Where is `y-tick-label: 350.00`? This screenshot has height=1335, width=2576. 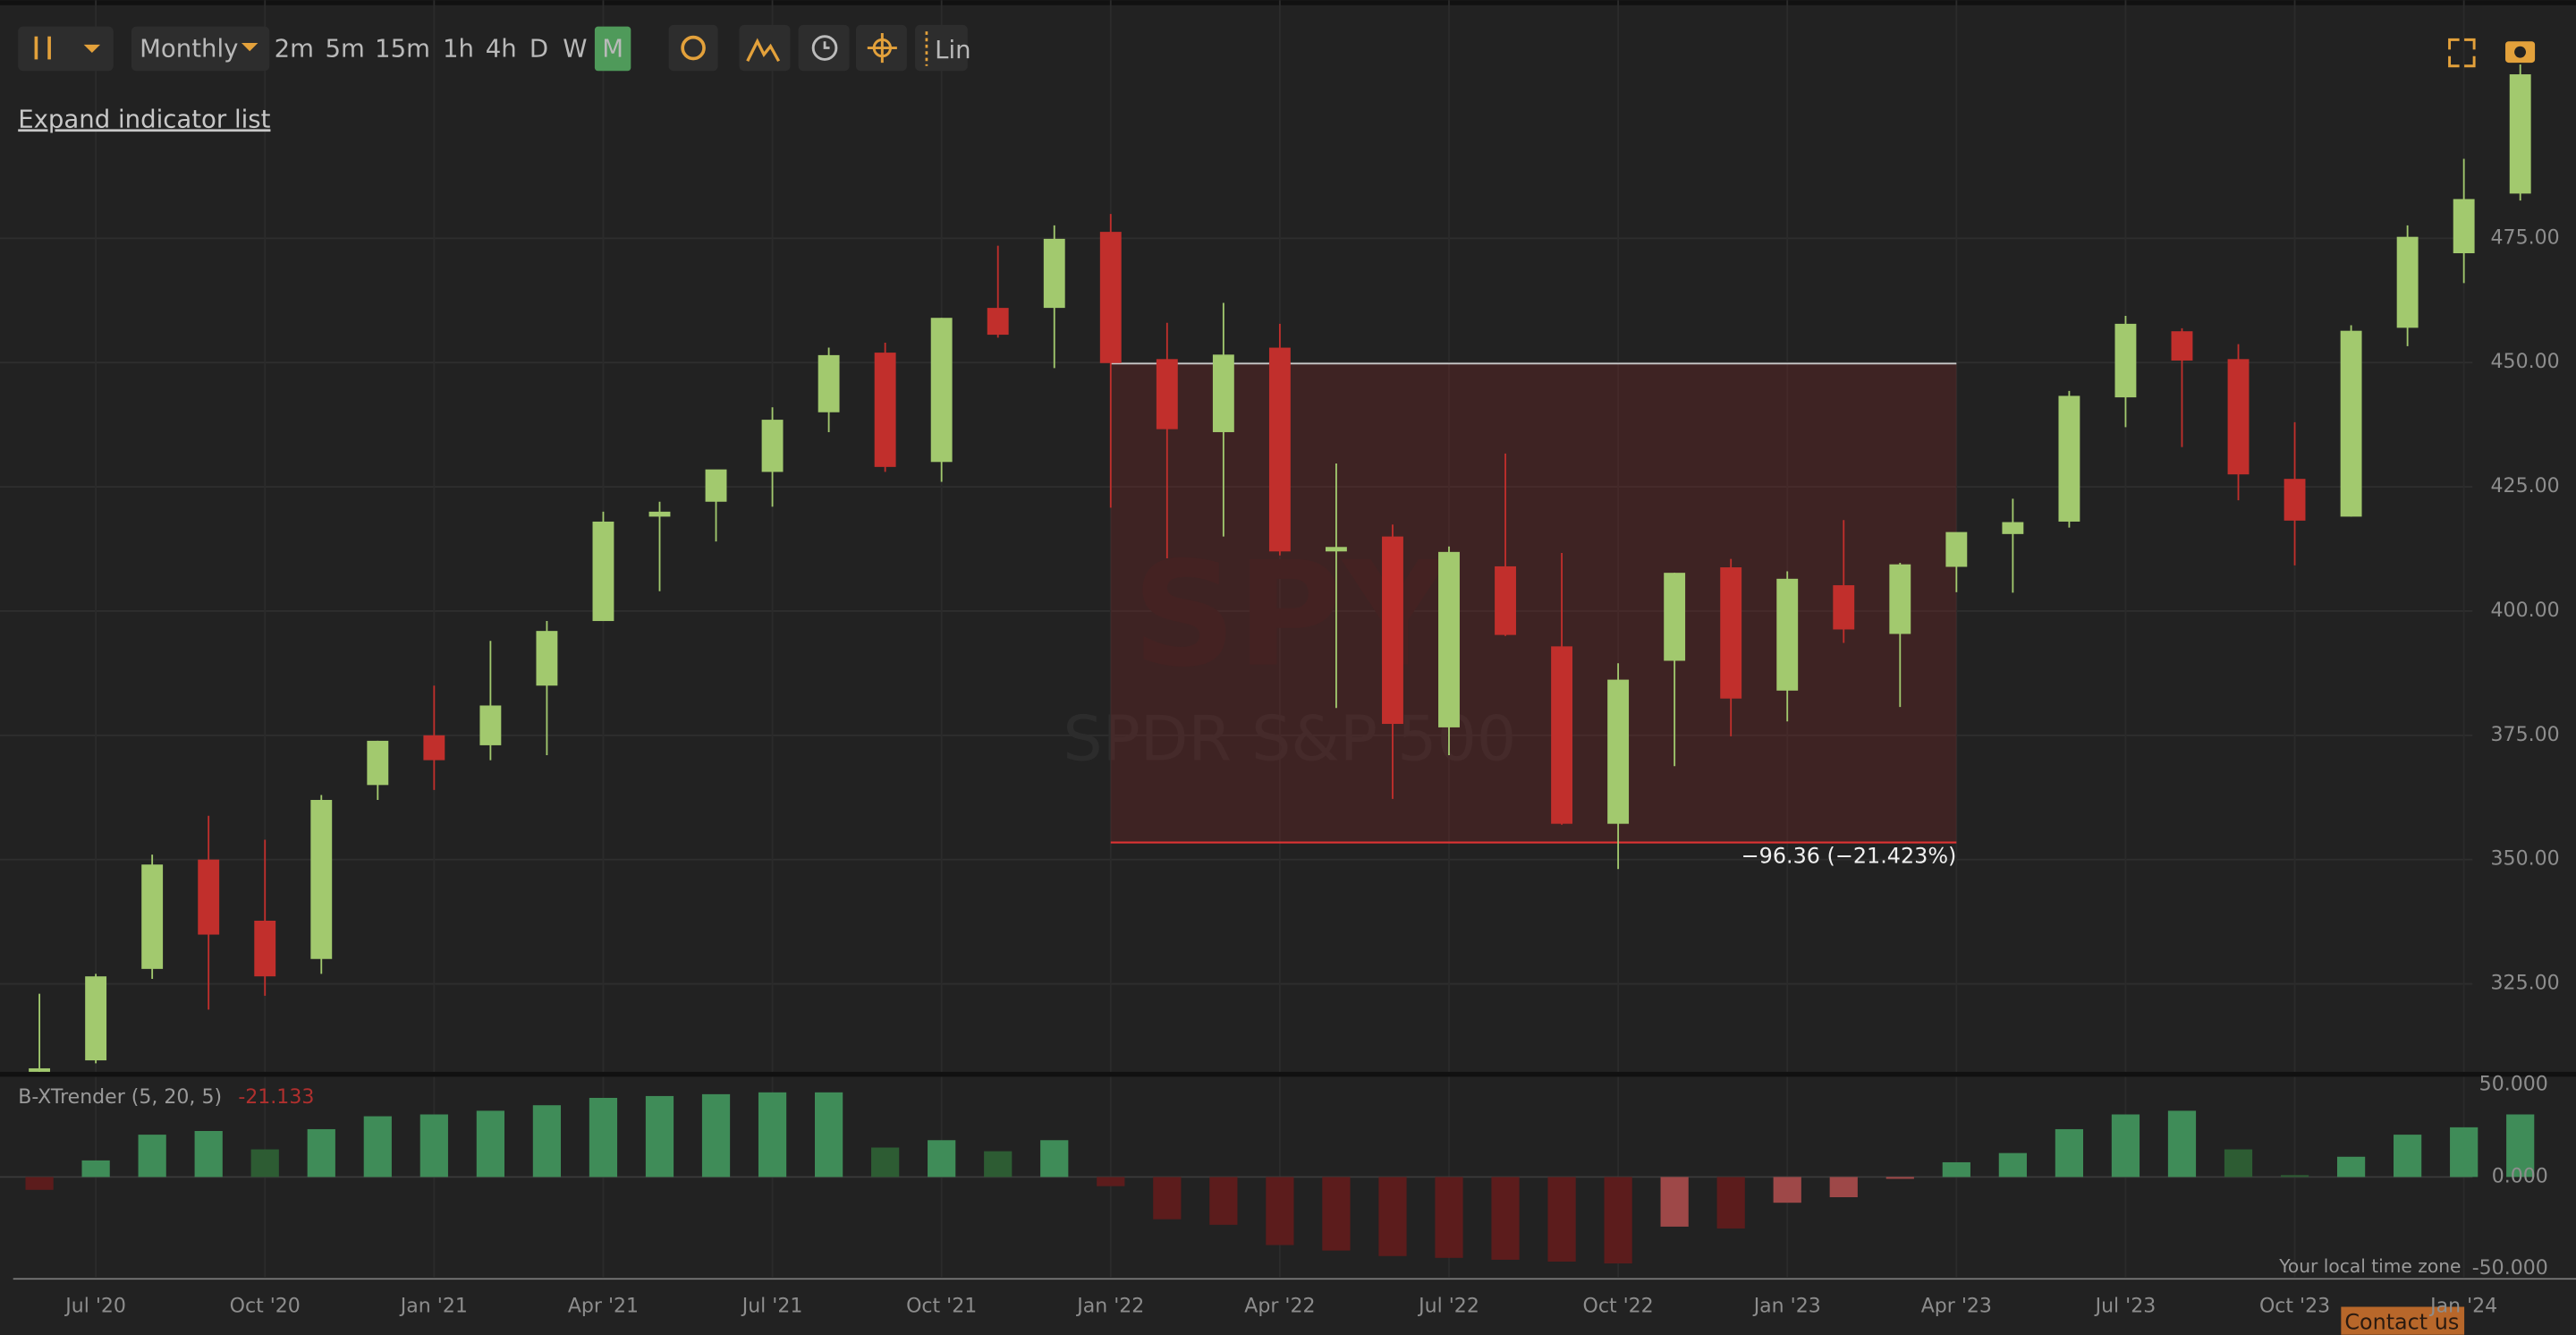 y-tick-label: 350.00 is located at coordinates (2525, 859).